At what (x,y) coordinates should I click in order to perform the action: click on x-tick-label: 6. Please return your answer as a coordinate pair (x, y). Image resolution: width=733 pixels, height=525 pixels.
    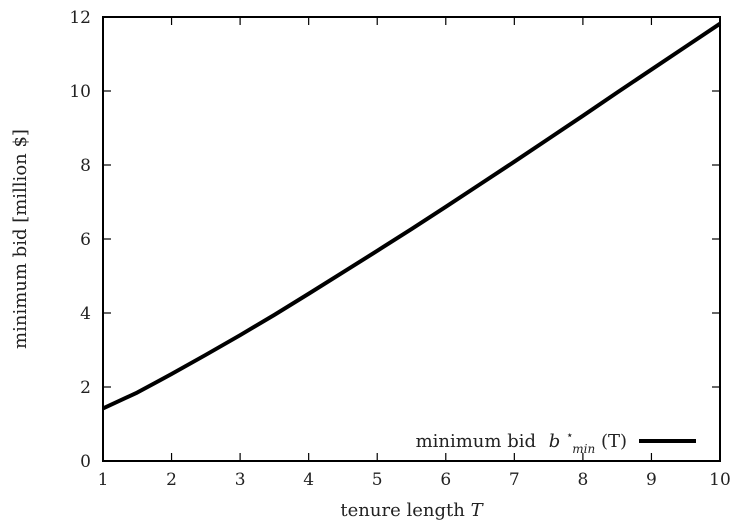
    Looking at the image, I should click on (445, 480).